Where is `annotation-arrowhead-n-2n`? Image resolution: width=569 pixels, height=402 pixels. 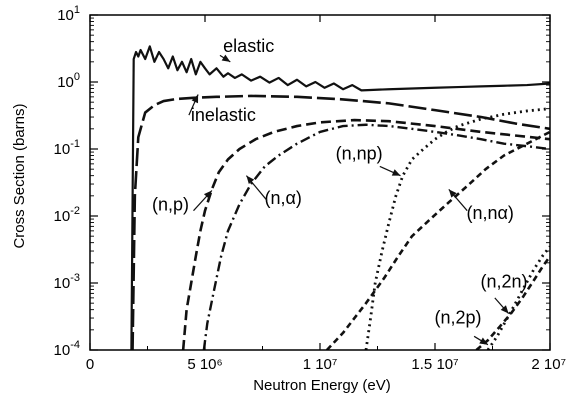
annotation-arrowhead-n-2n is located at coordinates (504, 309).